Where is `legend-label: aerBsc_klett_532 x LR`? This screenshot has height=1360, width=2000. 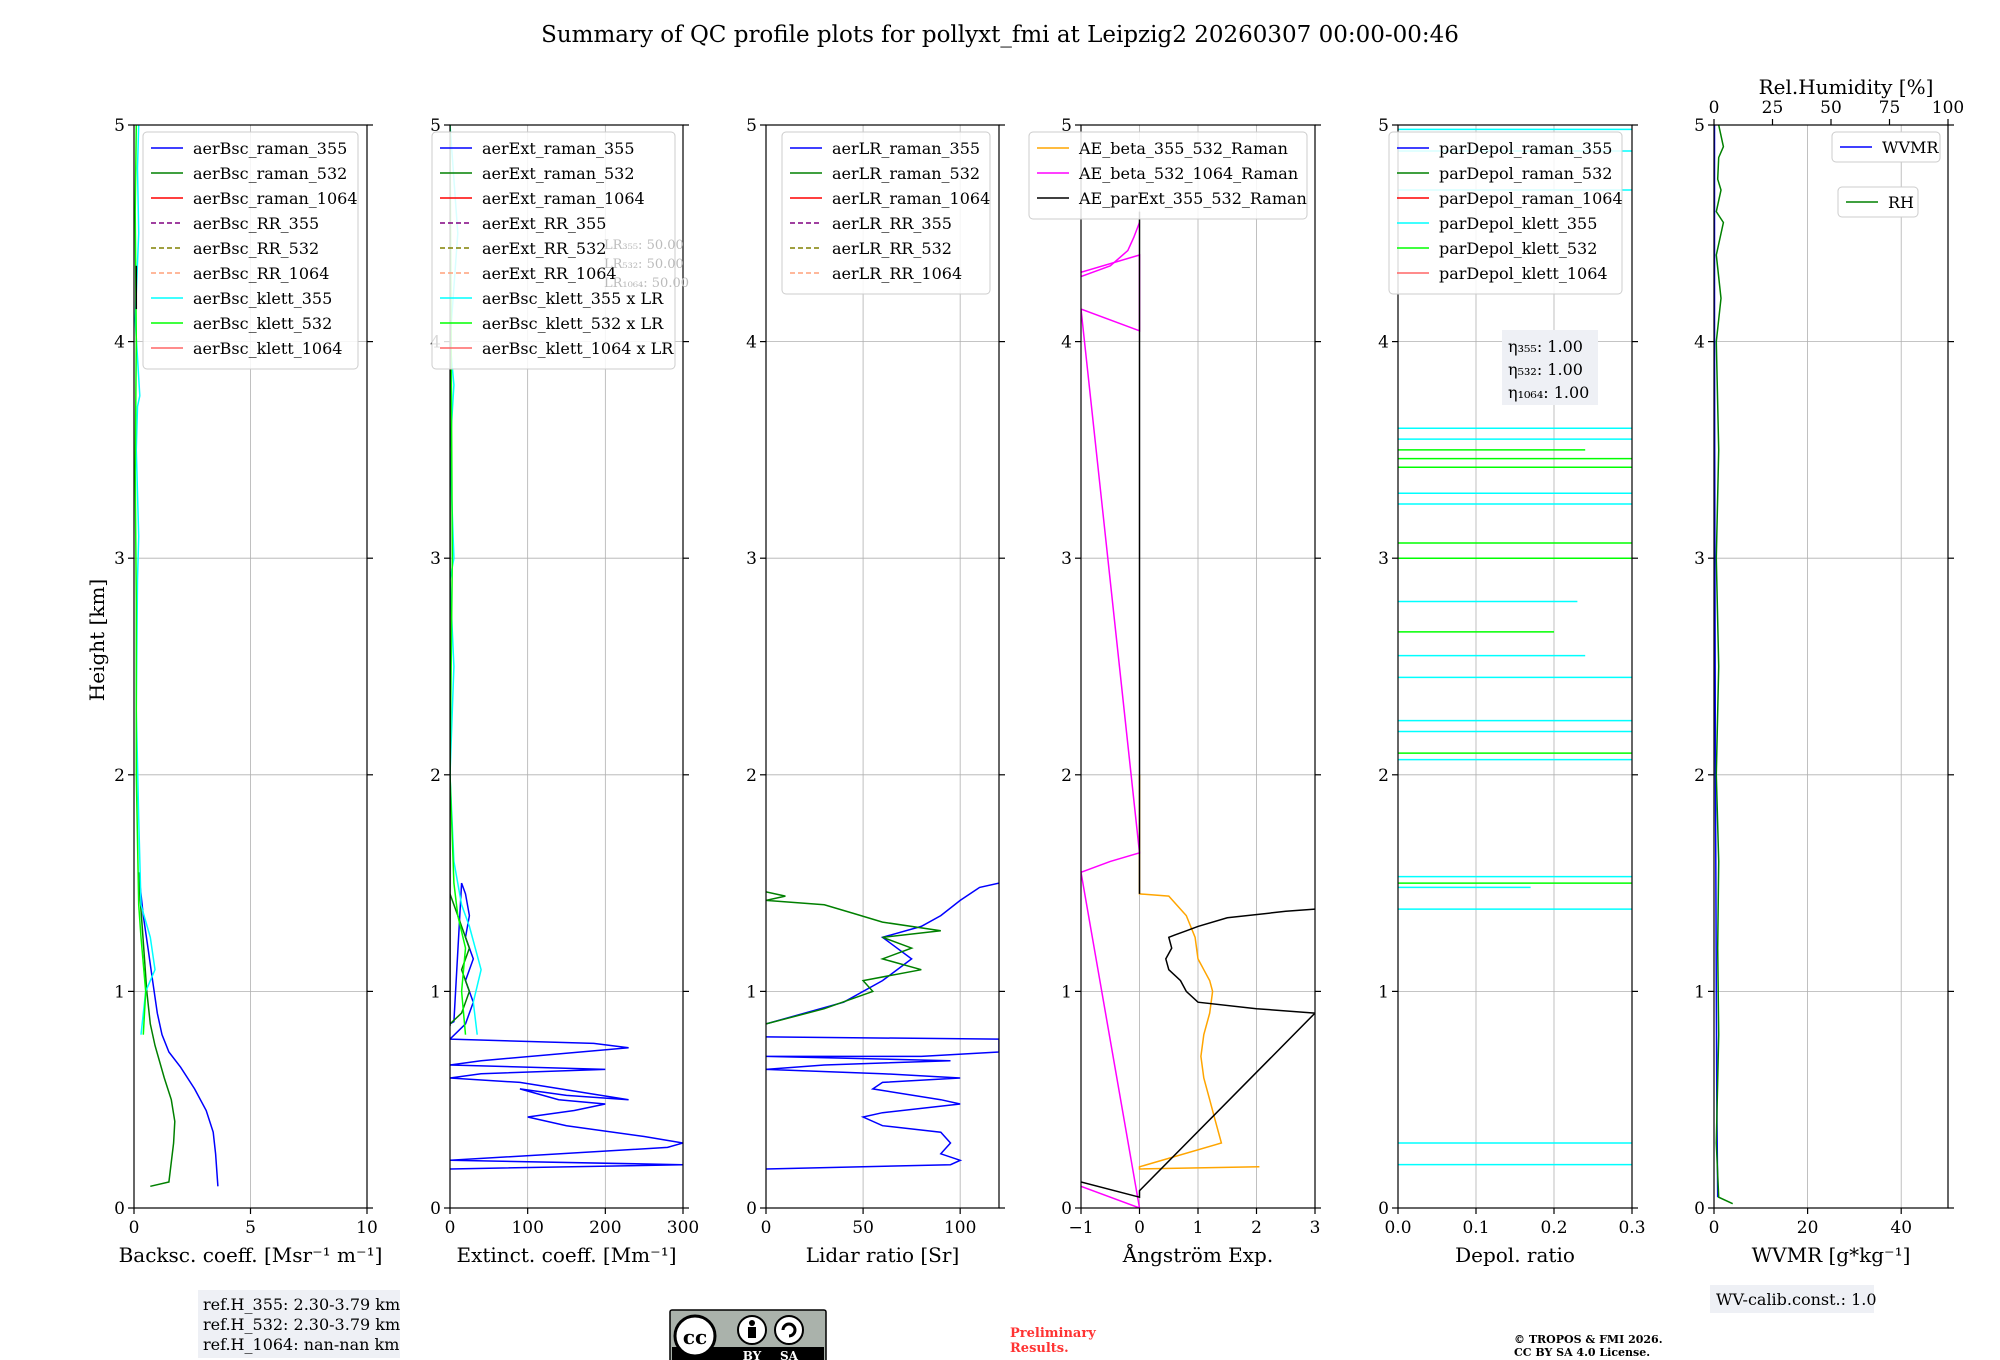
legend-label: aerBsc_klett_532 x LR is located at coordinates (573, 323).